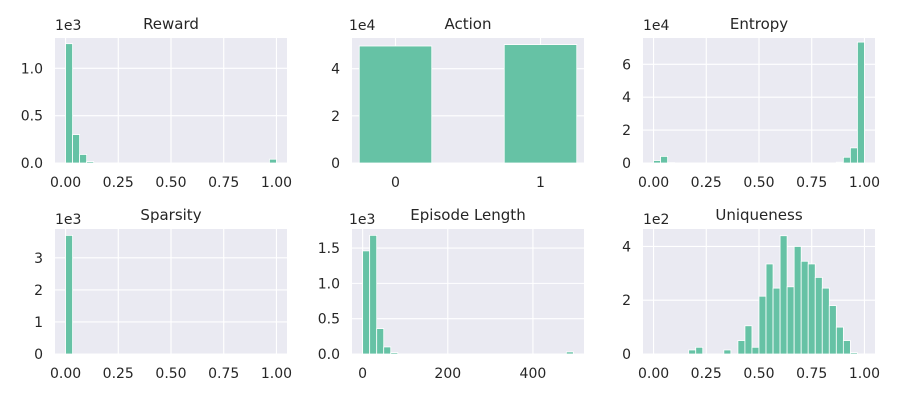 Image resolution: width=900 pixels, height=400 pixels. What do you see at coordinates (457, 103) in the screenshot?
I see `panel-action: 0 1 0 2 4 Action 1e4` at bounding box center [457, 103].